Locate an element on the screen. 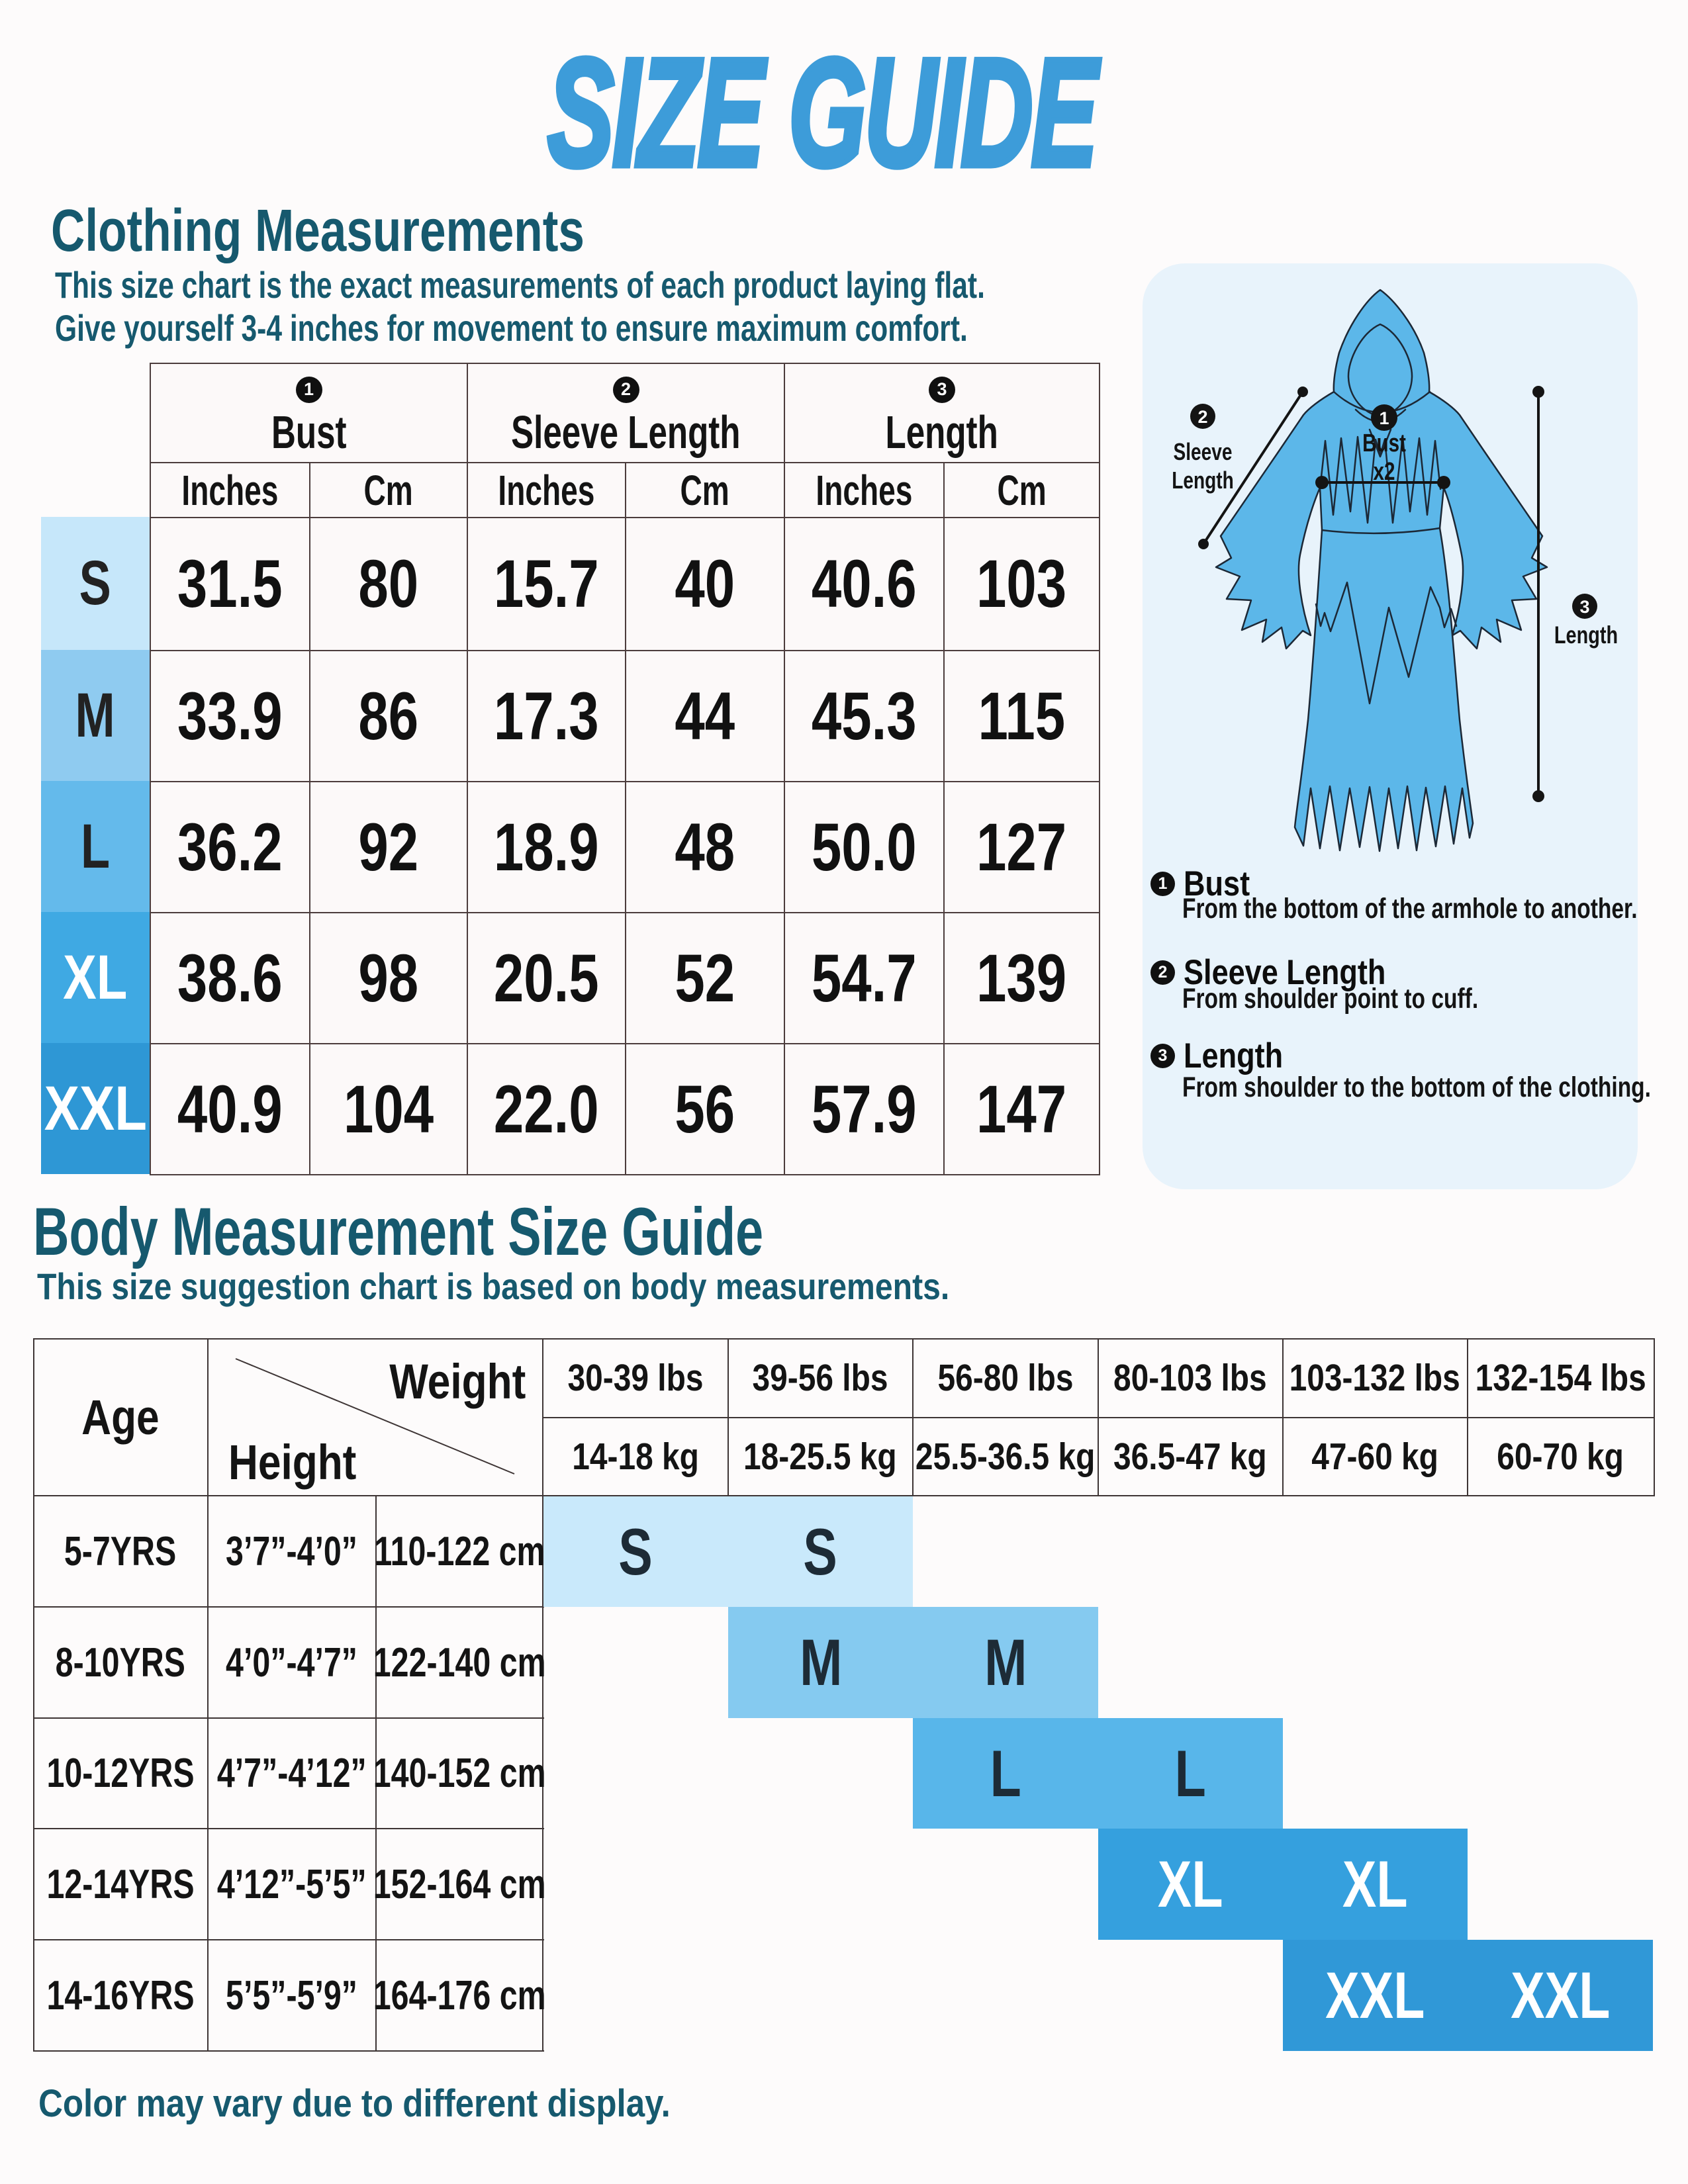 This screenshot has width=1688, height=2184. svg-text: 1 is located at coordinates (1384, 418).